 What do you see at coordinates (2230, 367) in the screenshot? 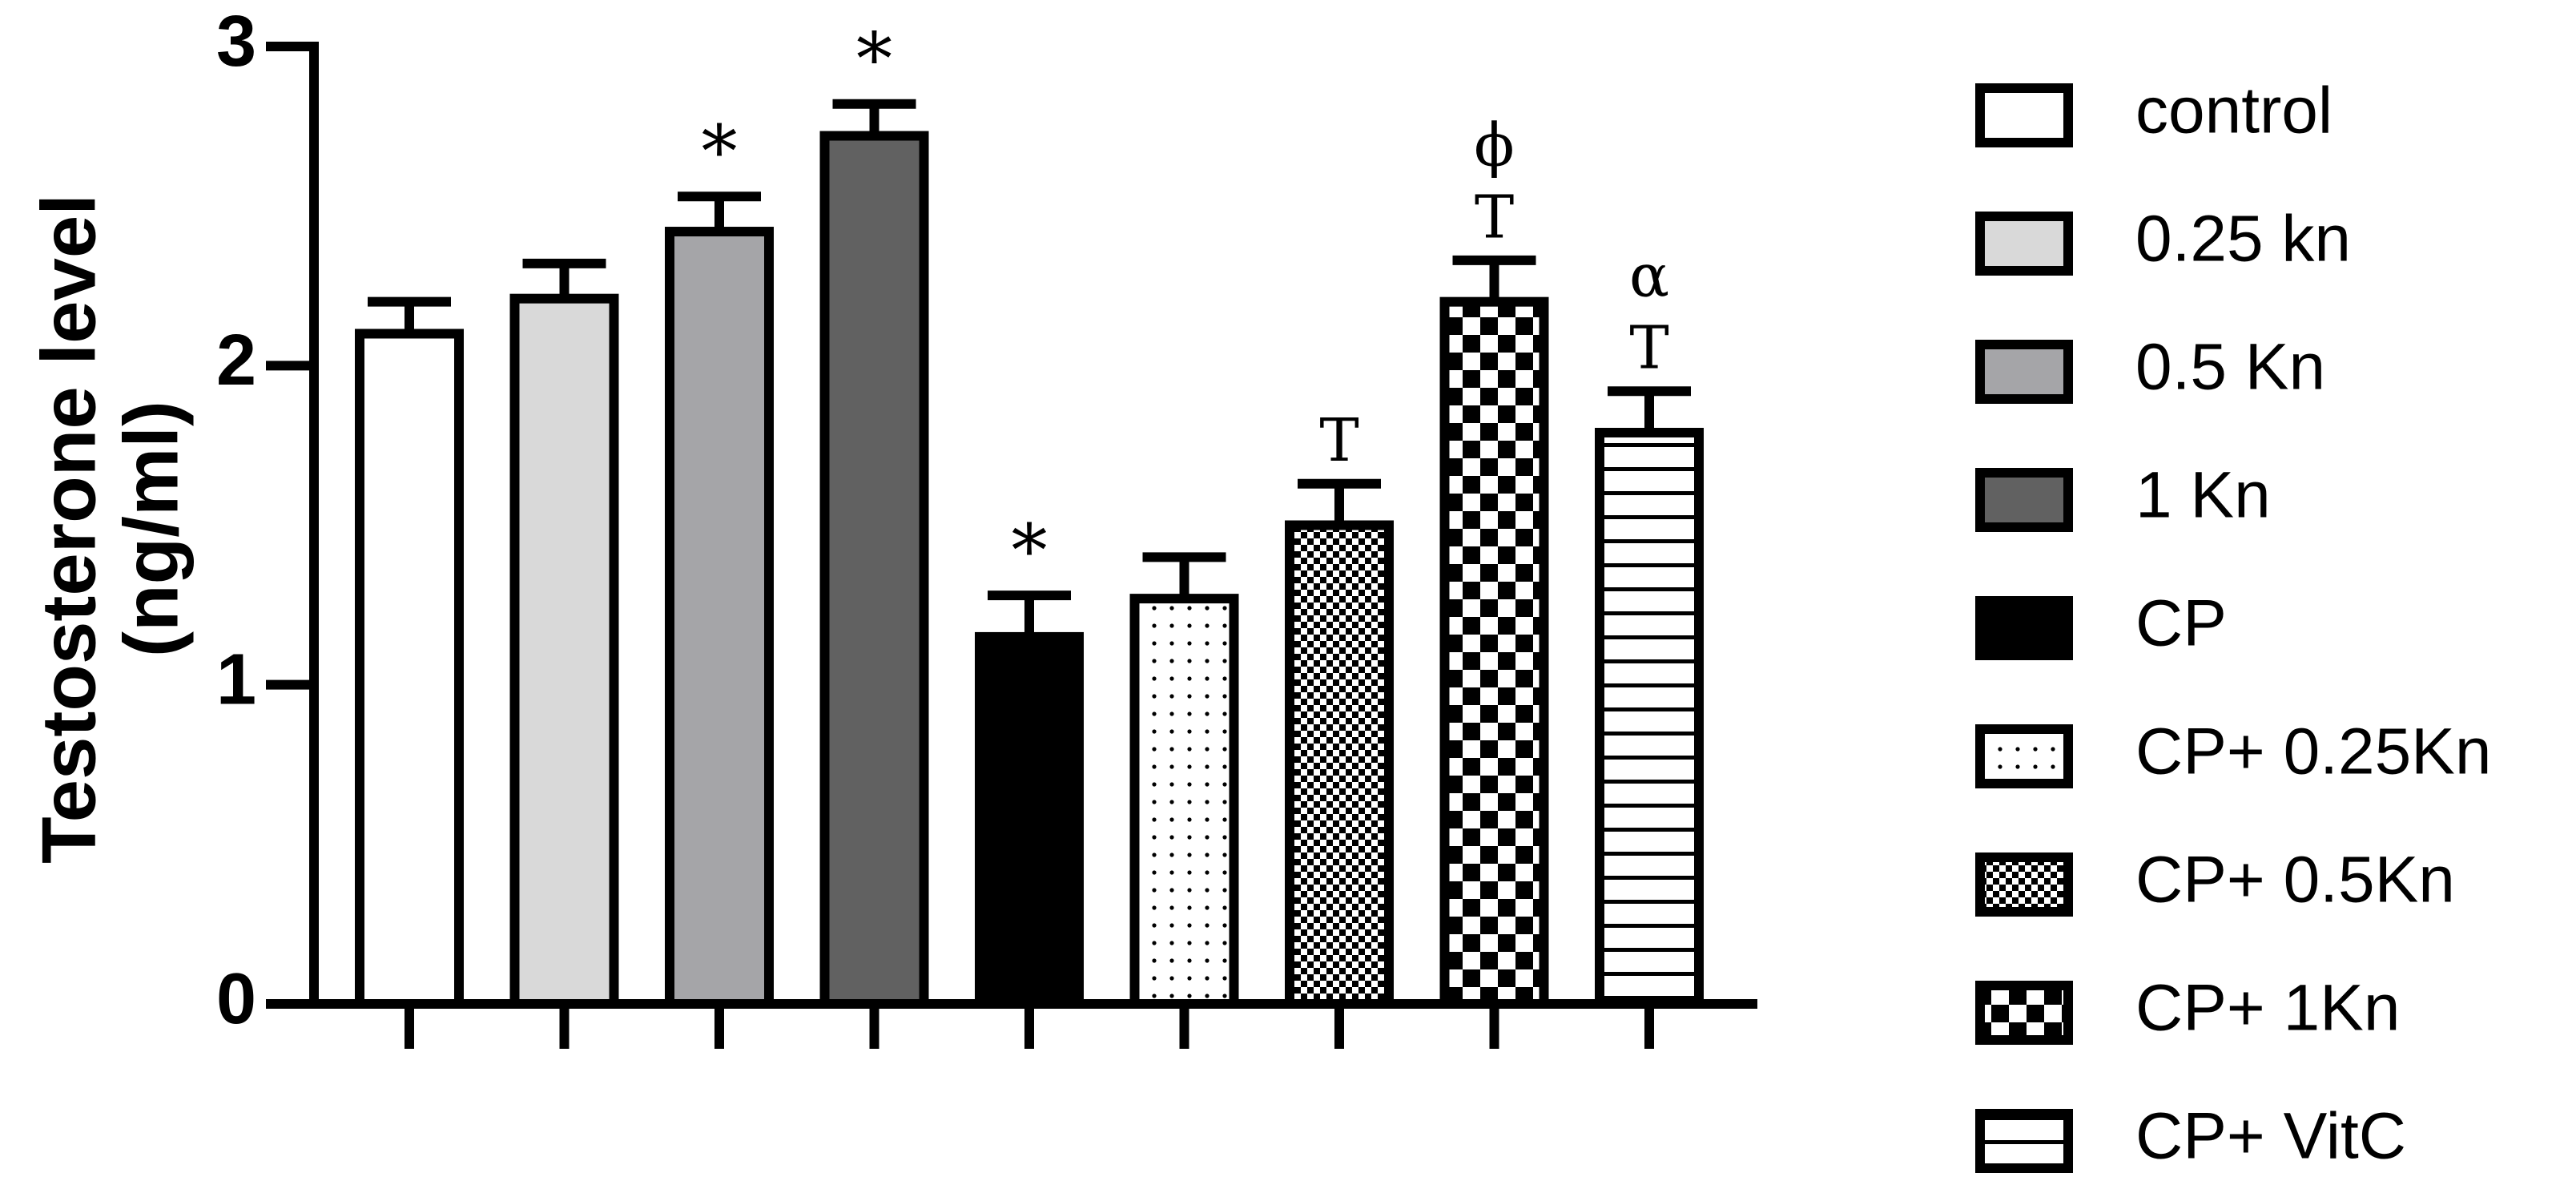
I see `legend-label: 0.5 Kn` at bounding box center [2230, 367].